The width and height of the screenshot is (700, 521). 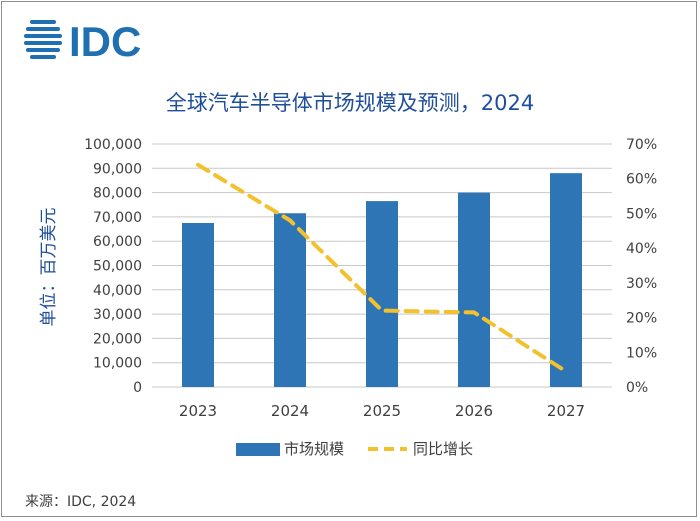 What do you see at coordinates (474, 411) in the screenshot?
I see `x-tick-label: 2026` at bounding box center [474, 411].